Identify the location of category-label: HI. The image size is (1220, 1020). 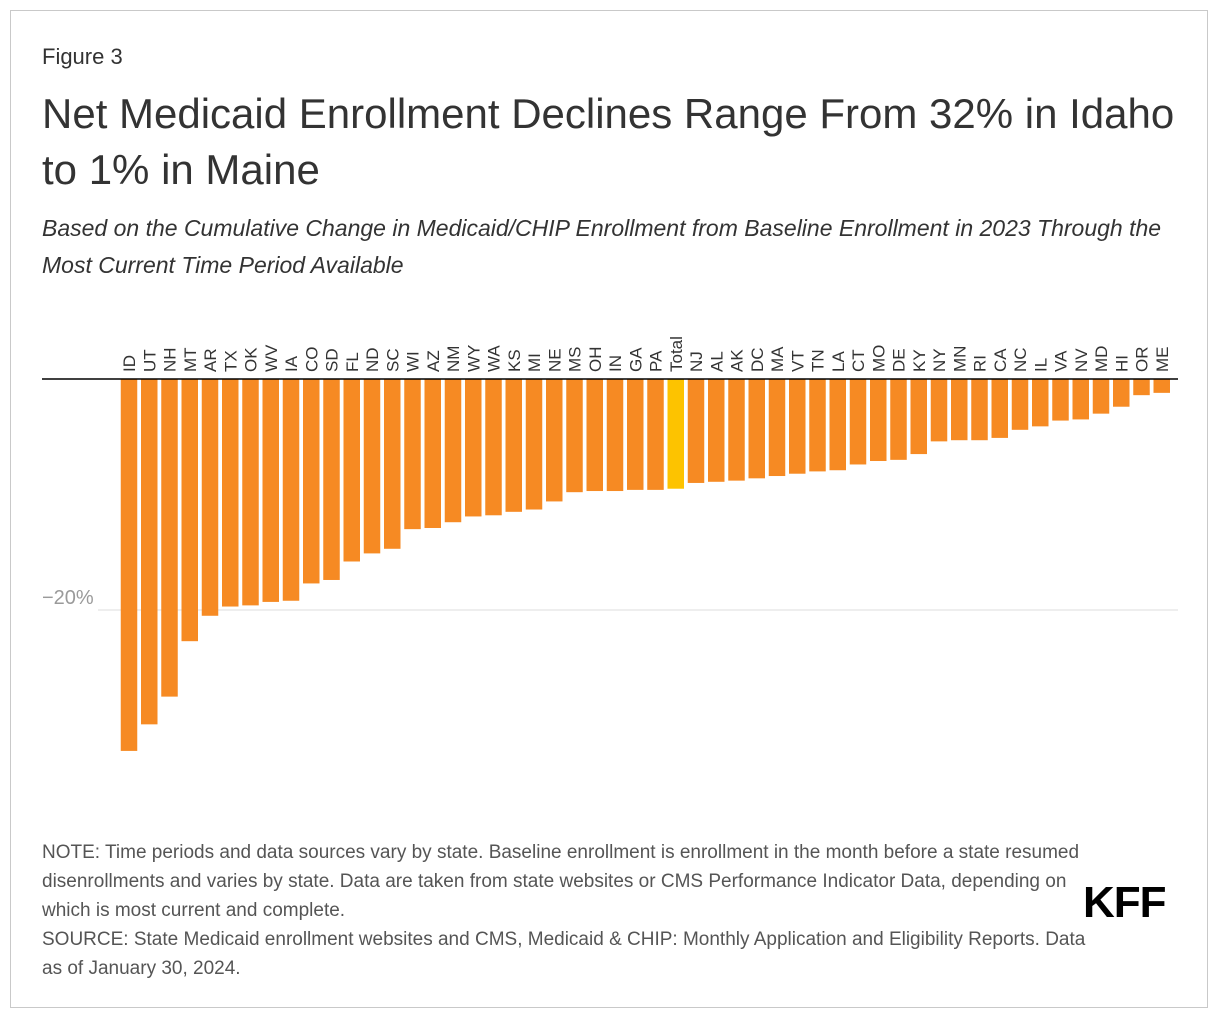
(1121, 363).